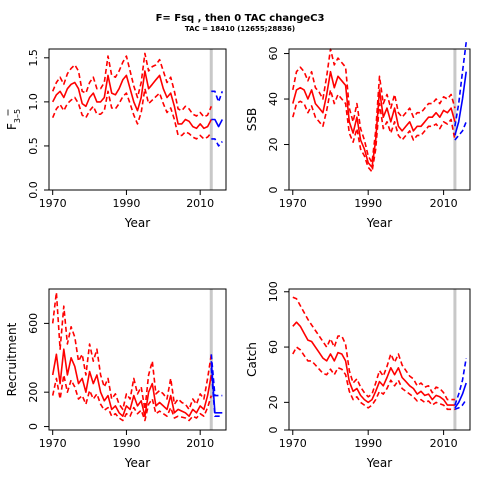 The width and height of the screenshot is (480, 480). Describe the element at coordinates (273, 291) in the screenshot. I see `y-tick-label: 100` at that location.